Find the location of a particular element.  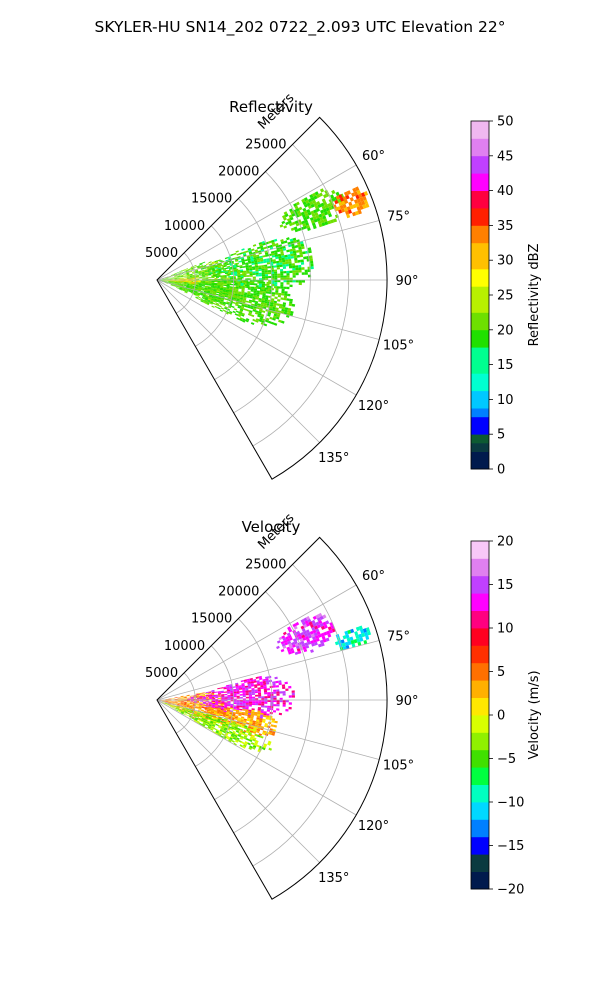

colorbar-tick-label: 15 is located at coordinates (505, 585).